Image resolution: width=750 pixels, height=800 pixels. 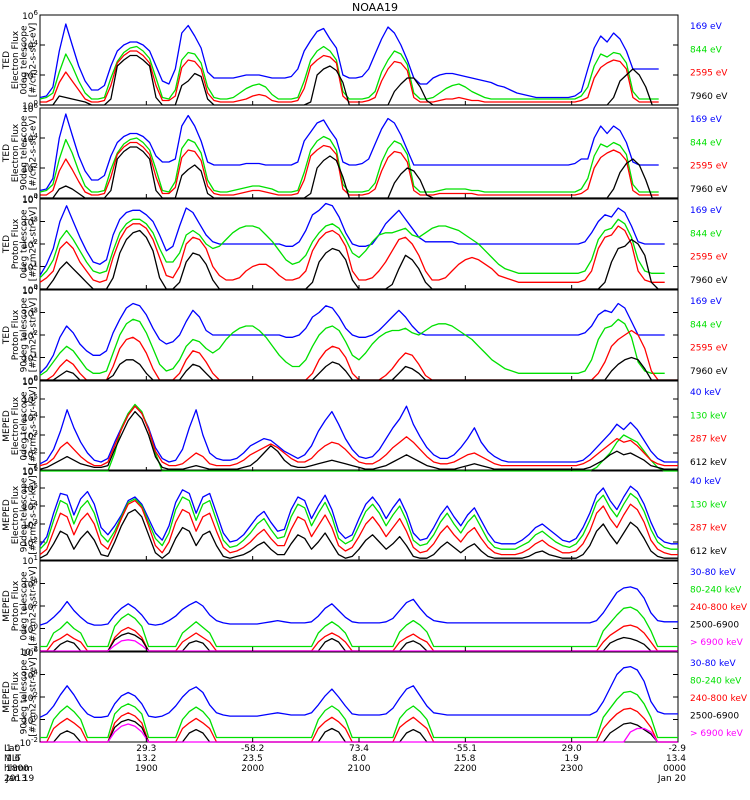 I want to click on legend-entry: 612 keV, so click(x=708, y=463).